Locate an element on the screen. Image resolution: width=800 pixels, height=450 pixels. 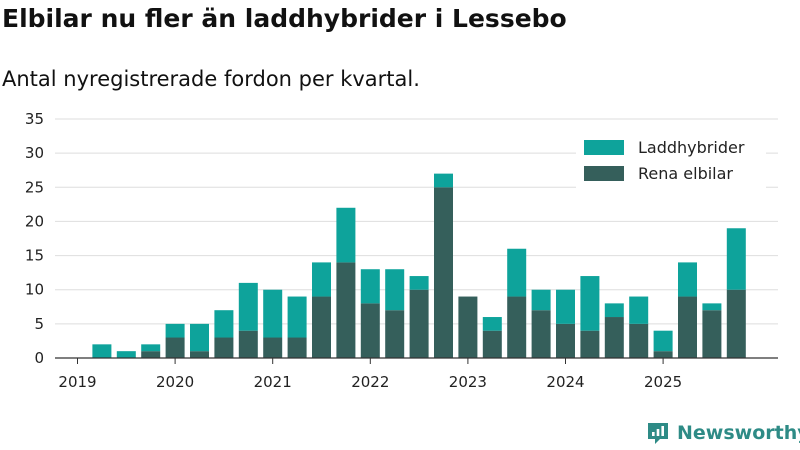
brand-logo: Newsworthy is located at coordinates (722, 433).